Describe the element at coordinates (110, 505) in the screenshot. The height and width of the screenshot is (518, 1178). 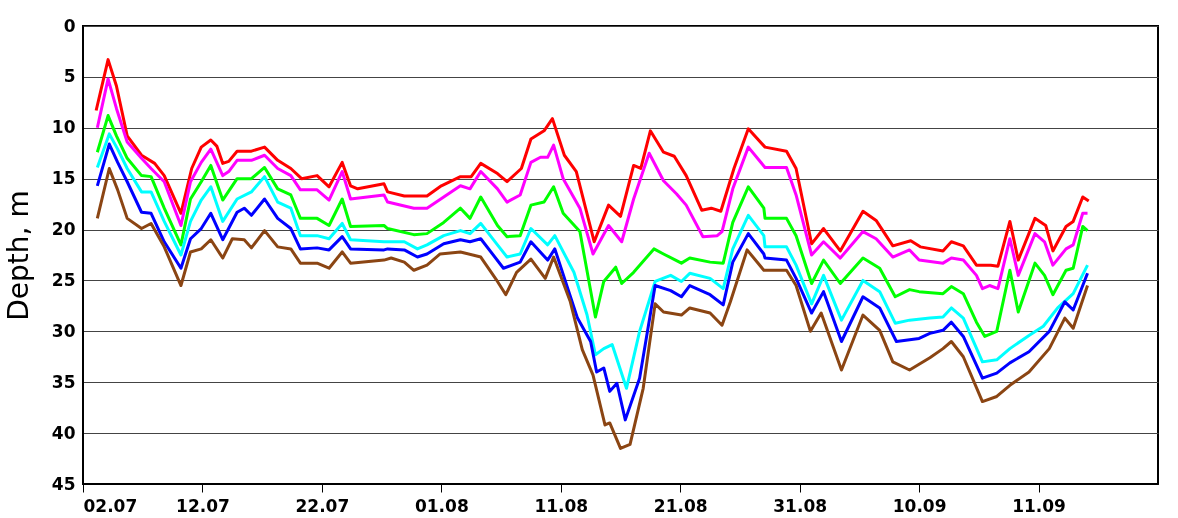
I see `x-tick-label: 02.07` at that location.